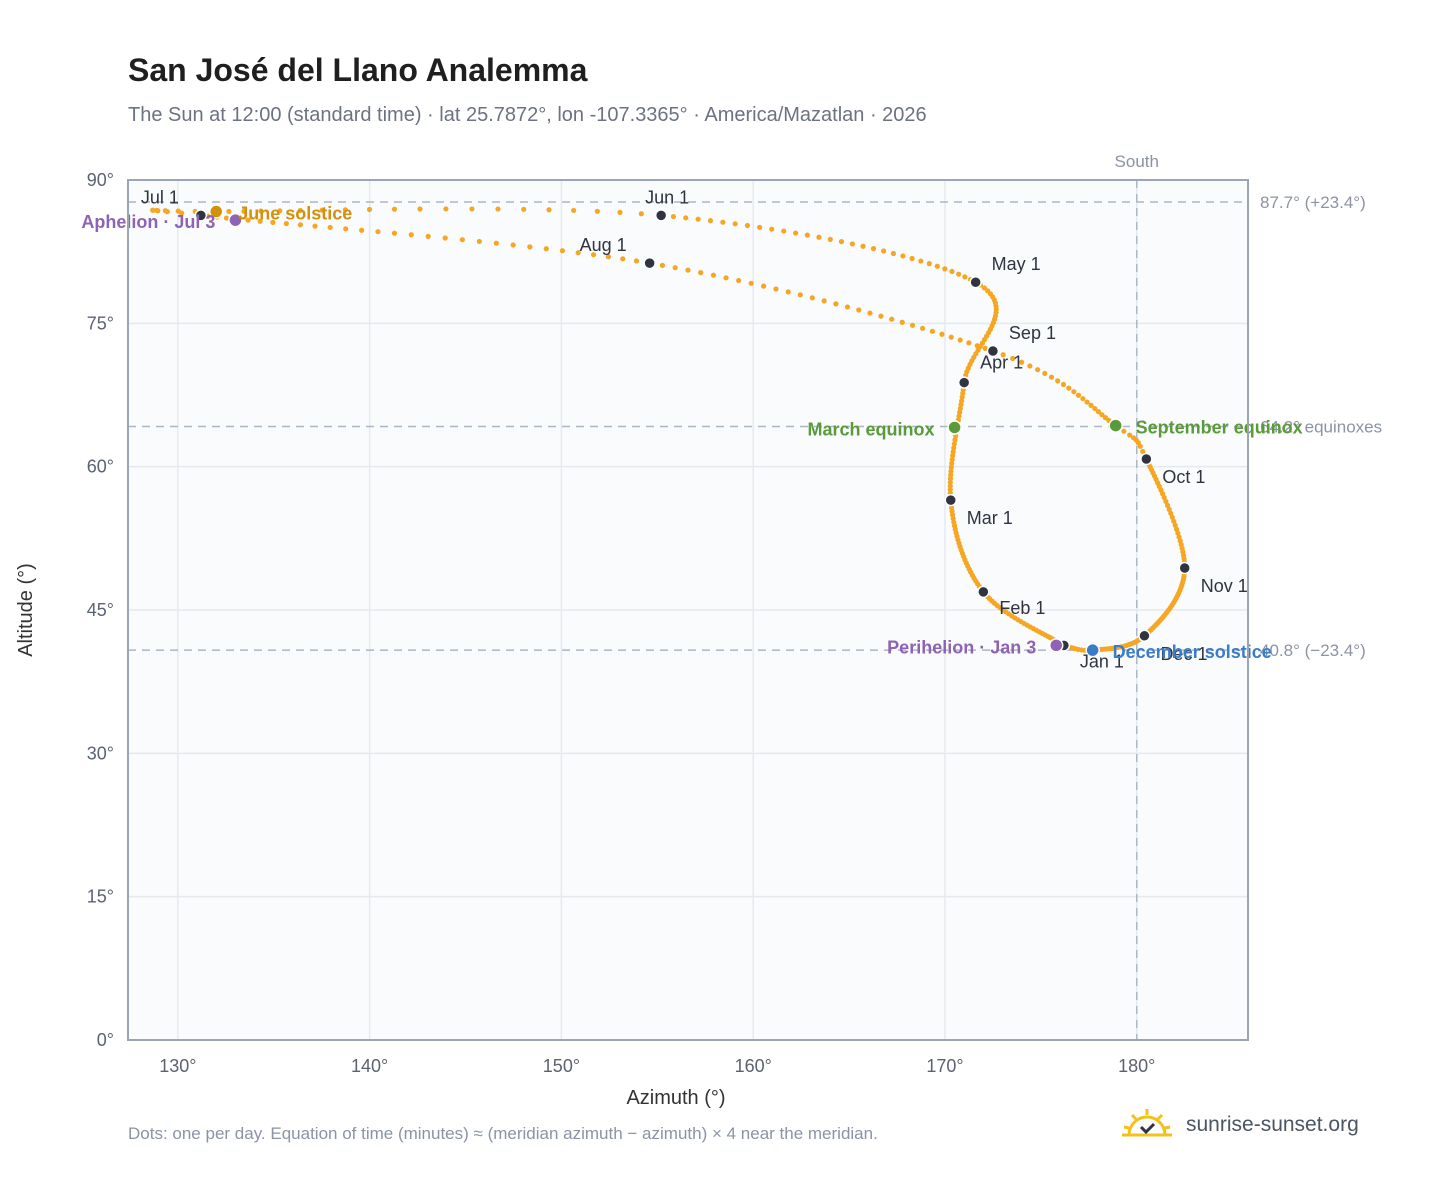  Describe the element at coordinates (667, 197) in the screenshot. I see `month-label: Jun 1` at that location.